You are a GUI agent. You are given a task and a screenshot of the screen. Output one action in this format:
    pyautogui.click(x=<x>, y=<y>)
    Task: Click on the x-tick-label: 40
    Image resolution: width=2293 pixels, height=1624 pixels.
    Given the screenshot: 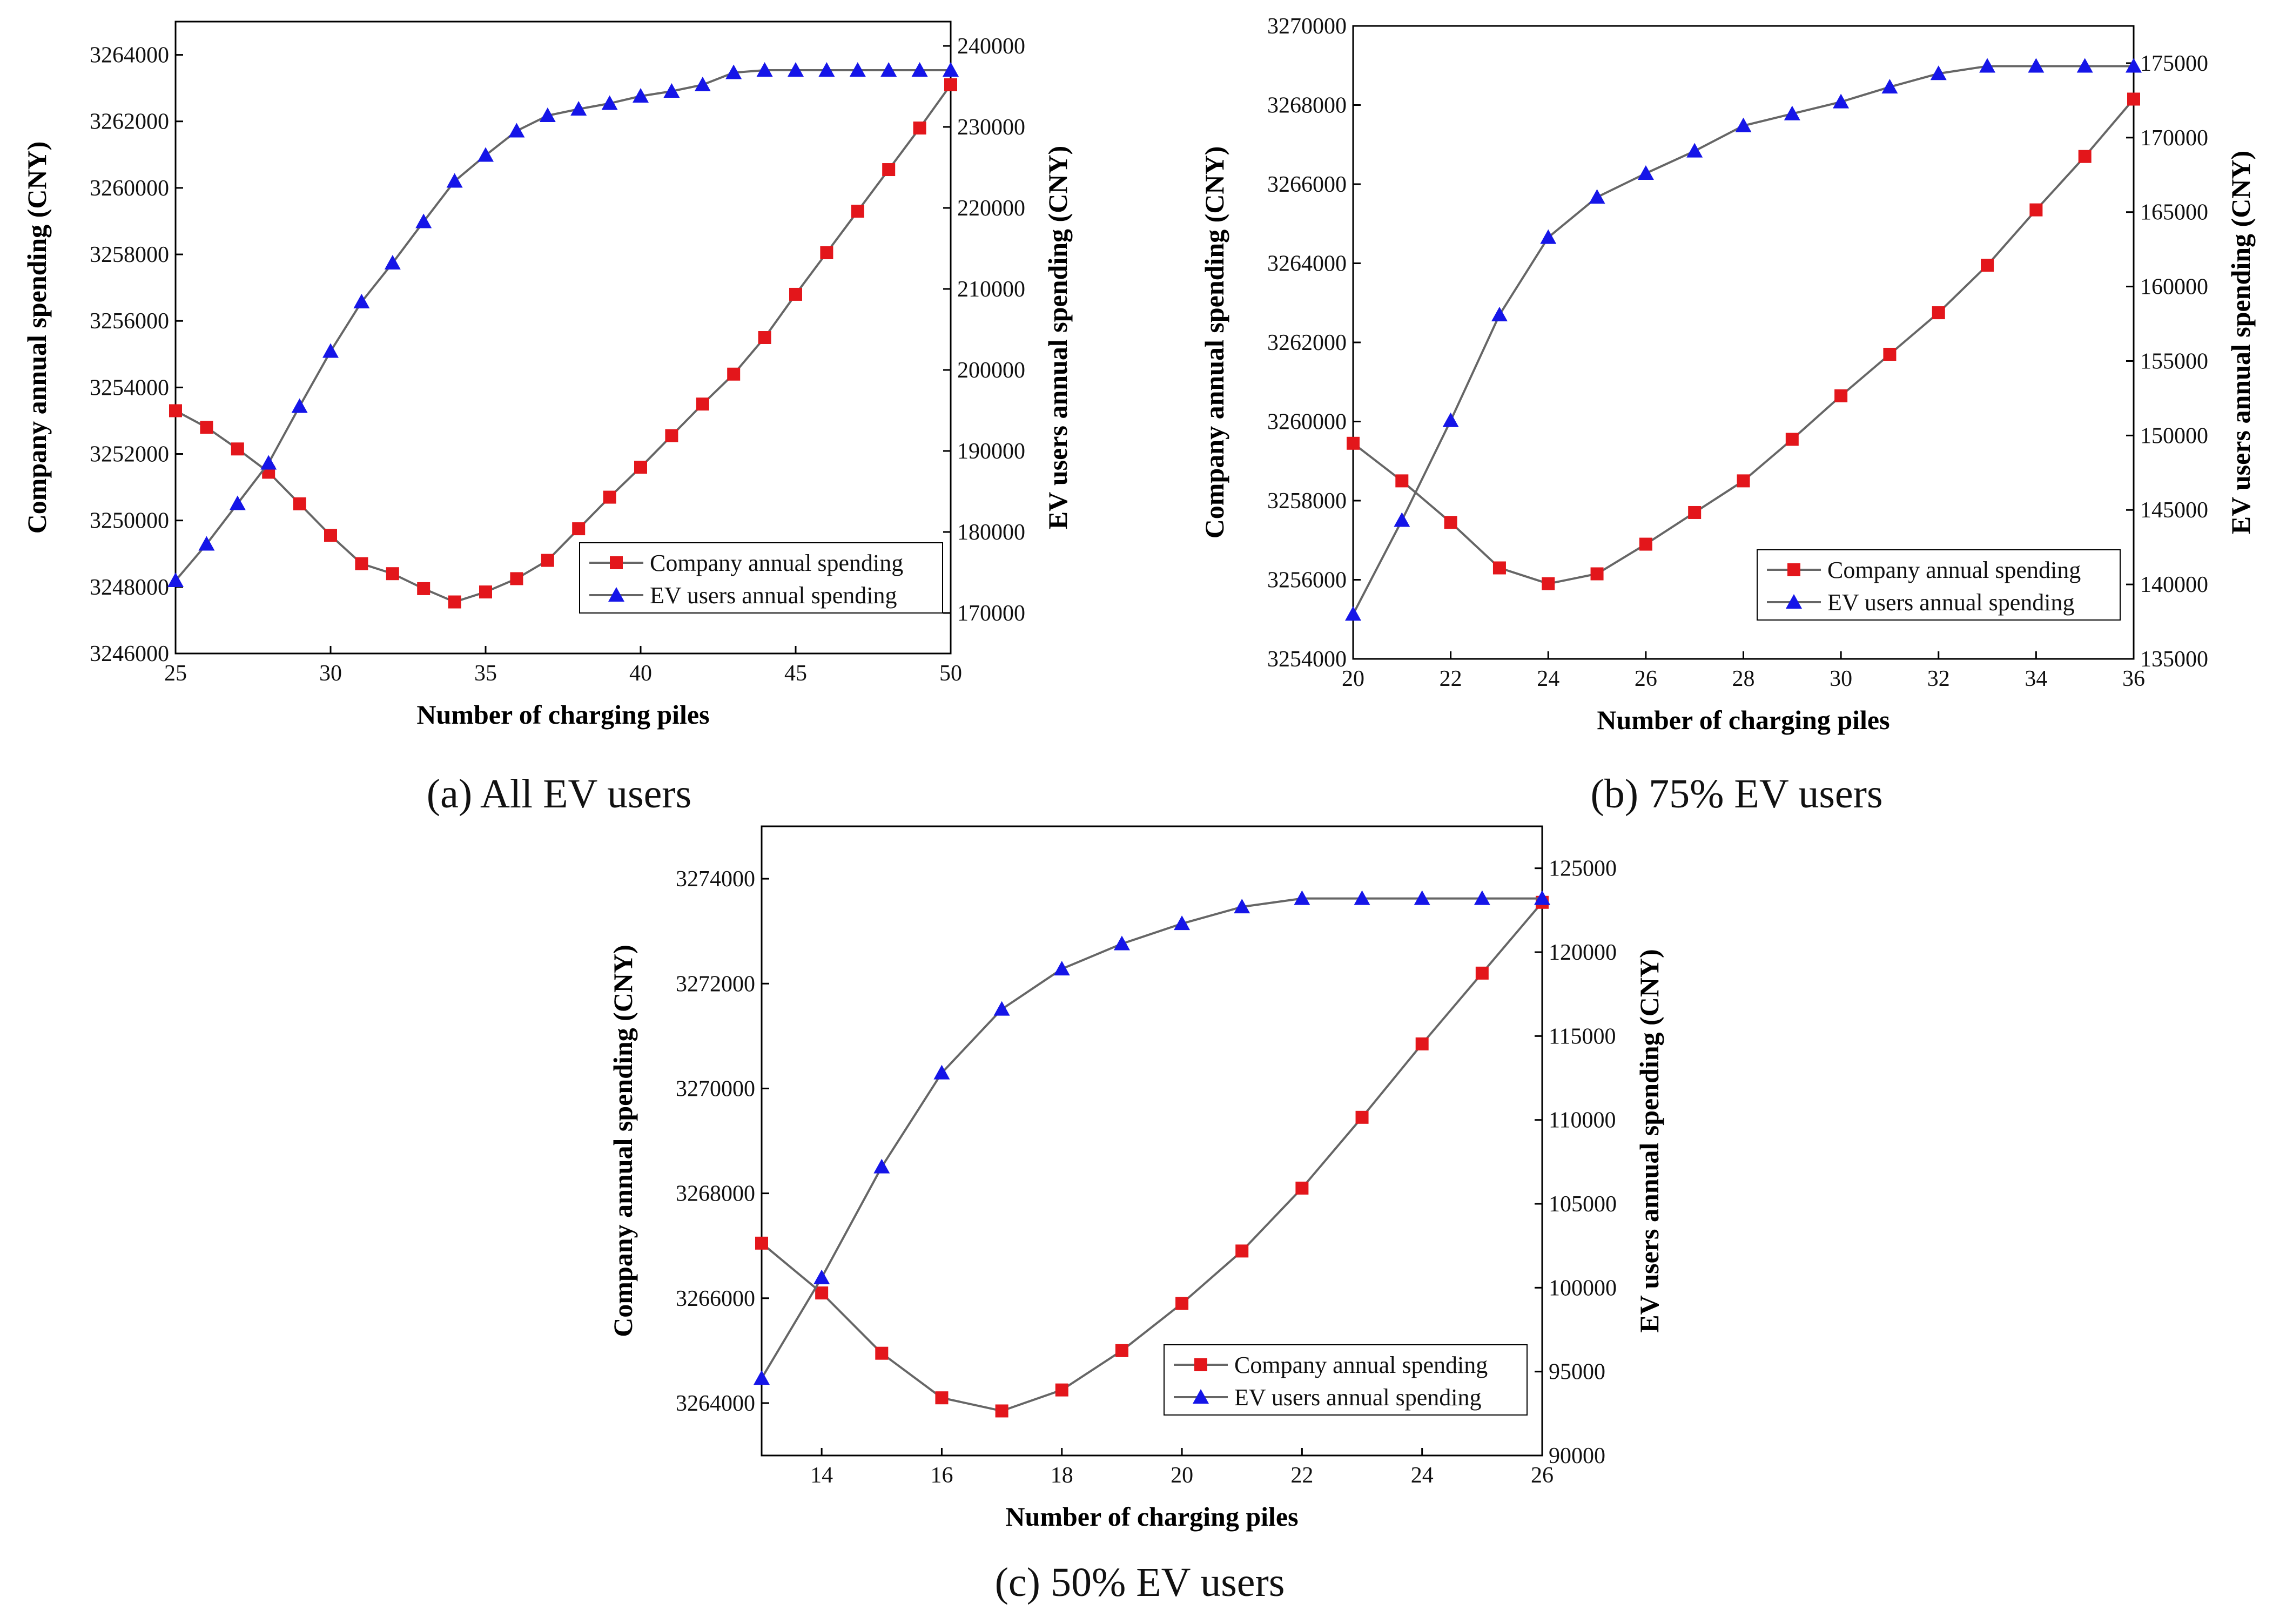 What is the action you would take?
    pyautogui.click(x=641, y=673)
    